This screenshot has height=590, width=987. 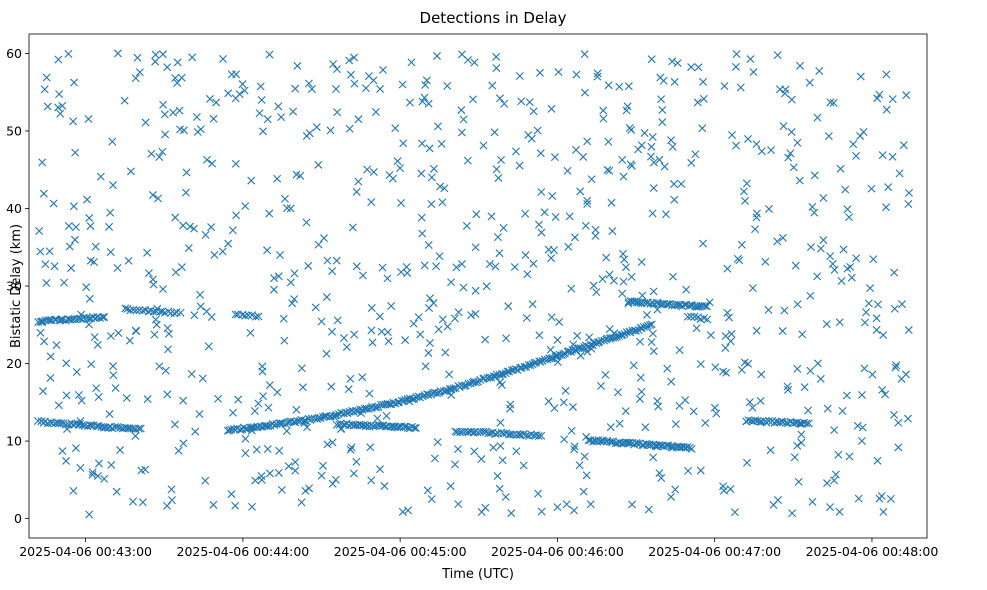 I want to click on x-tick-label: 2025-04-06 00:45:00, so click(x=400, y=551).